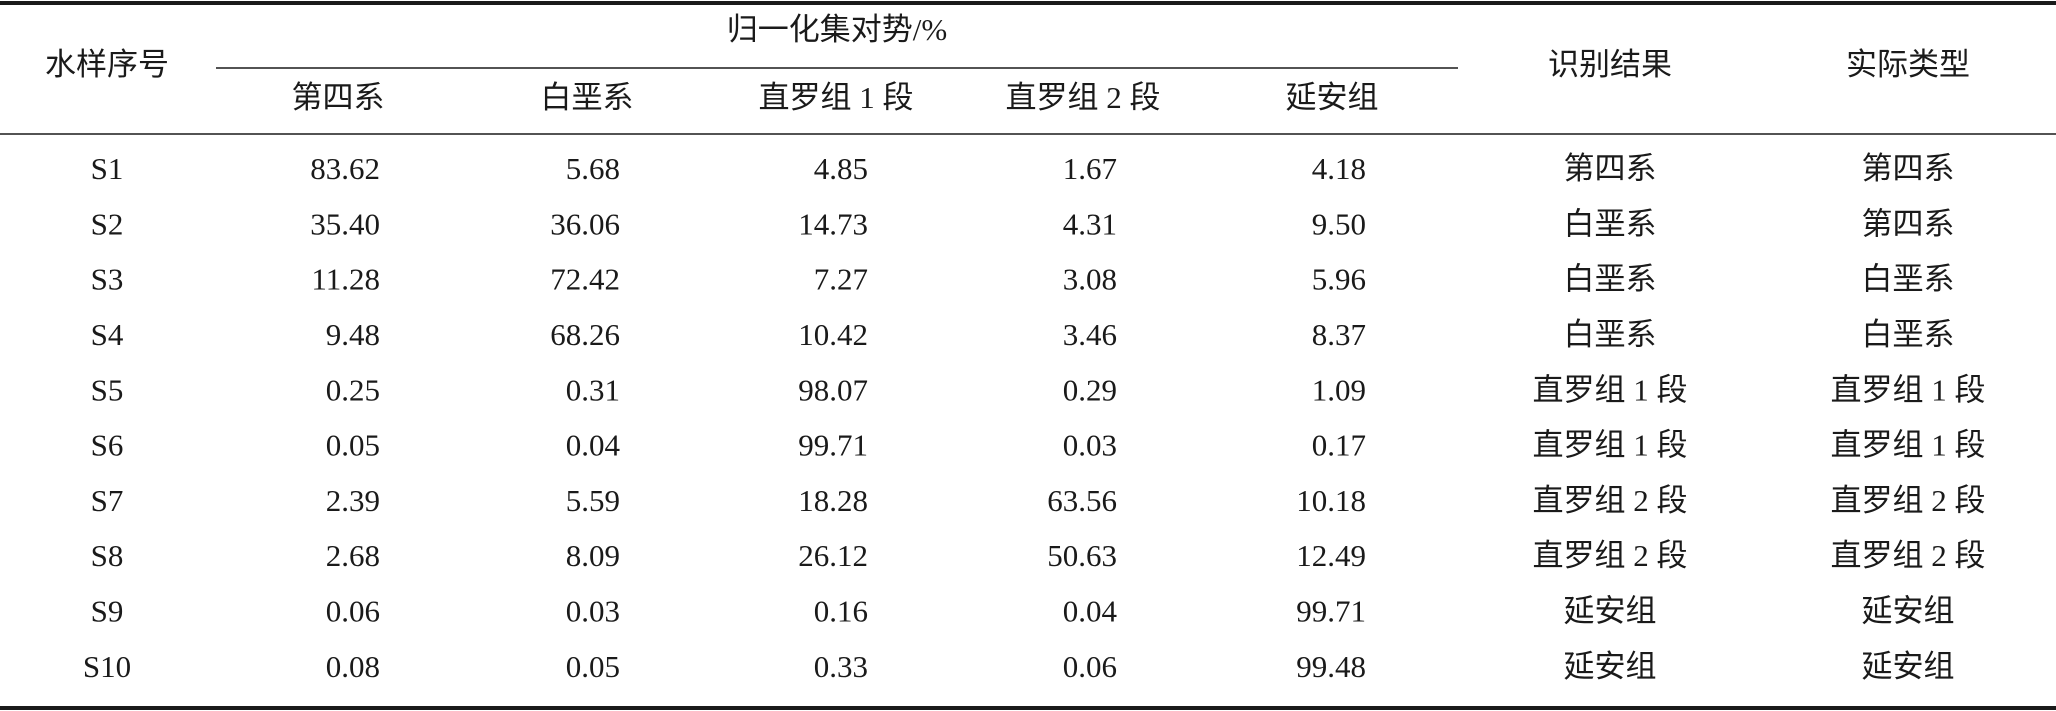  I want to click on table-cell: S10, so click(107, 666).